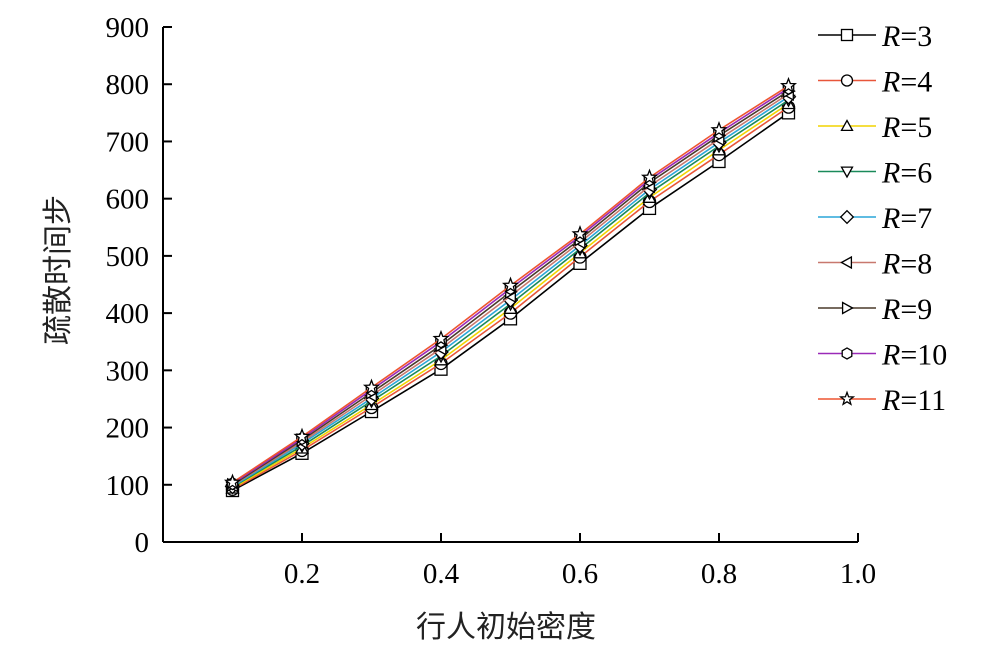 The height and width of the screenshot is (664, 984). I want to click on legend-label: R=8, so click(906, 264).